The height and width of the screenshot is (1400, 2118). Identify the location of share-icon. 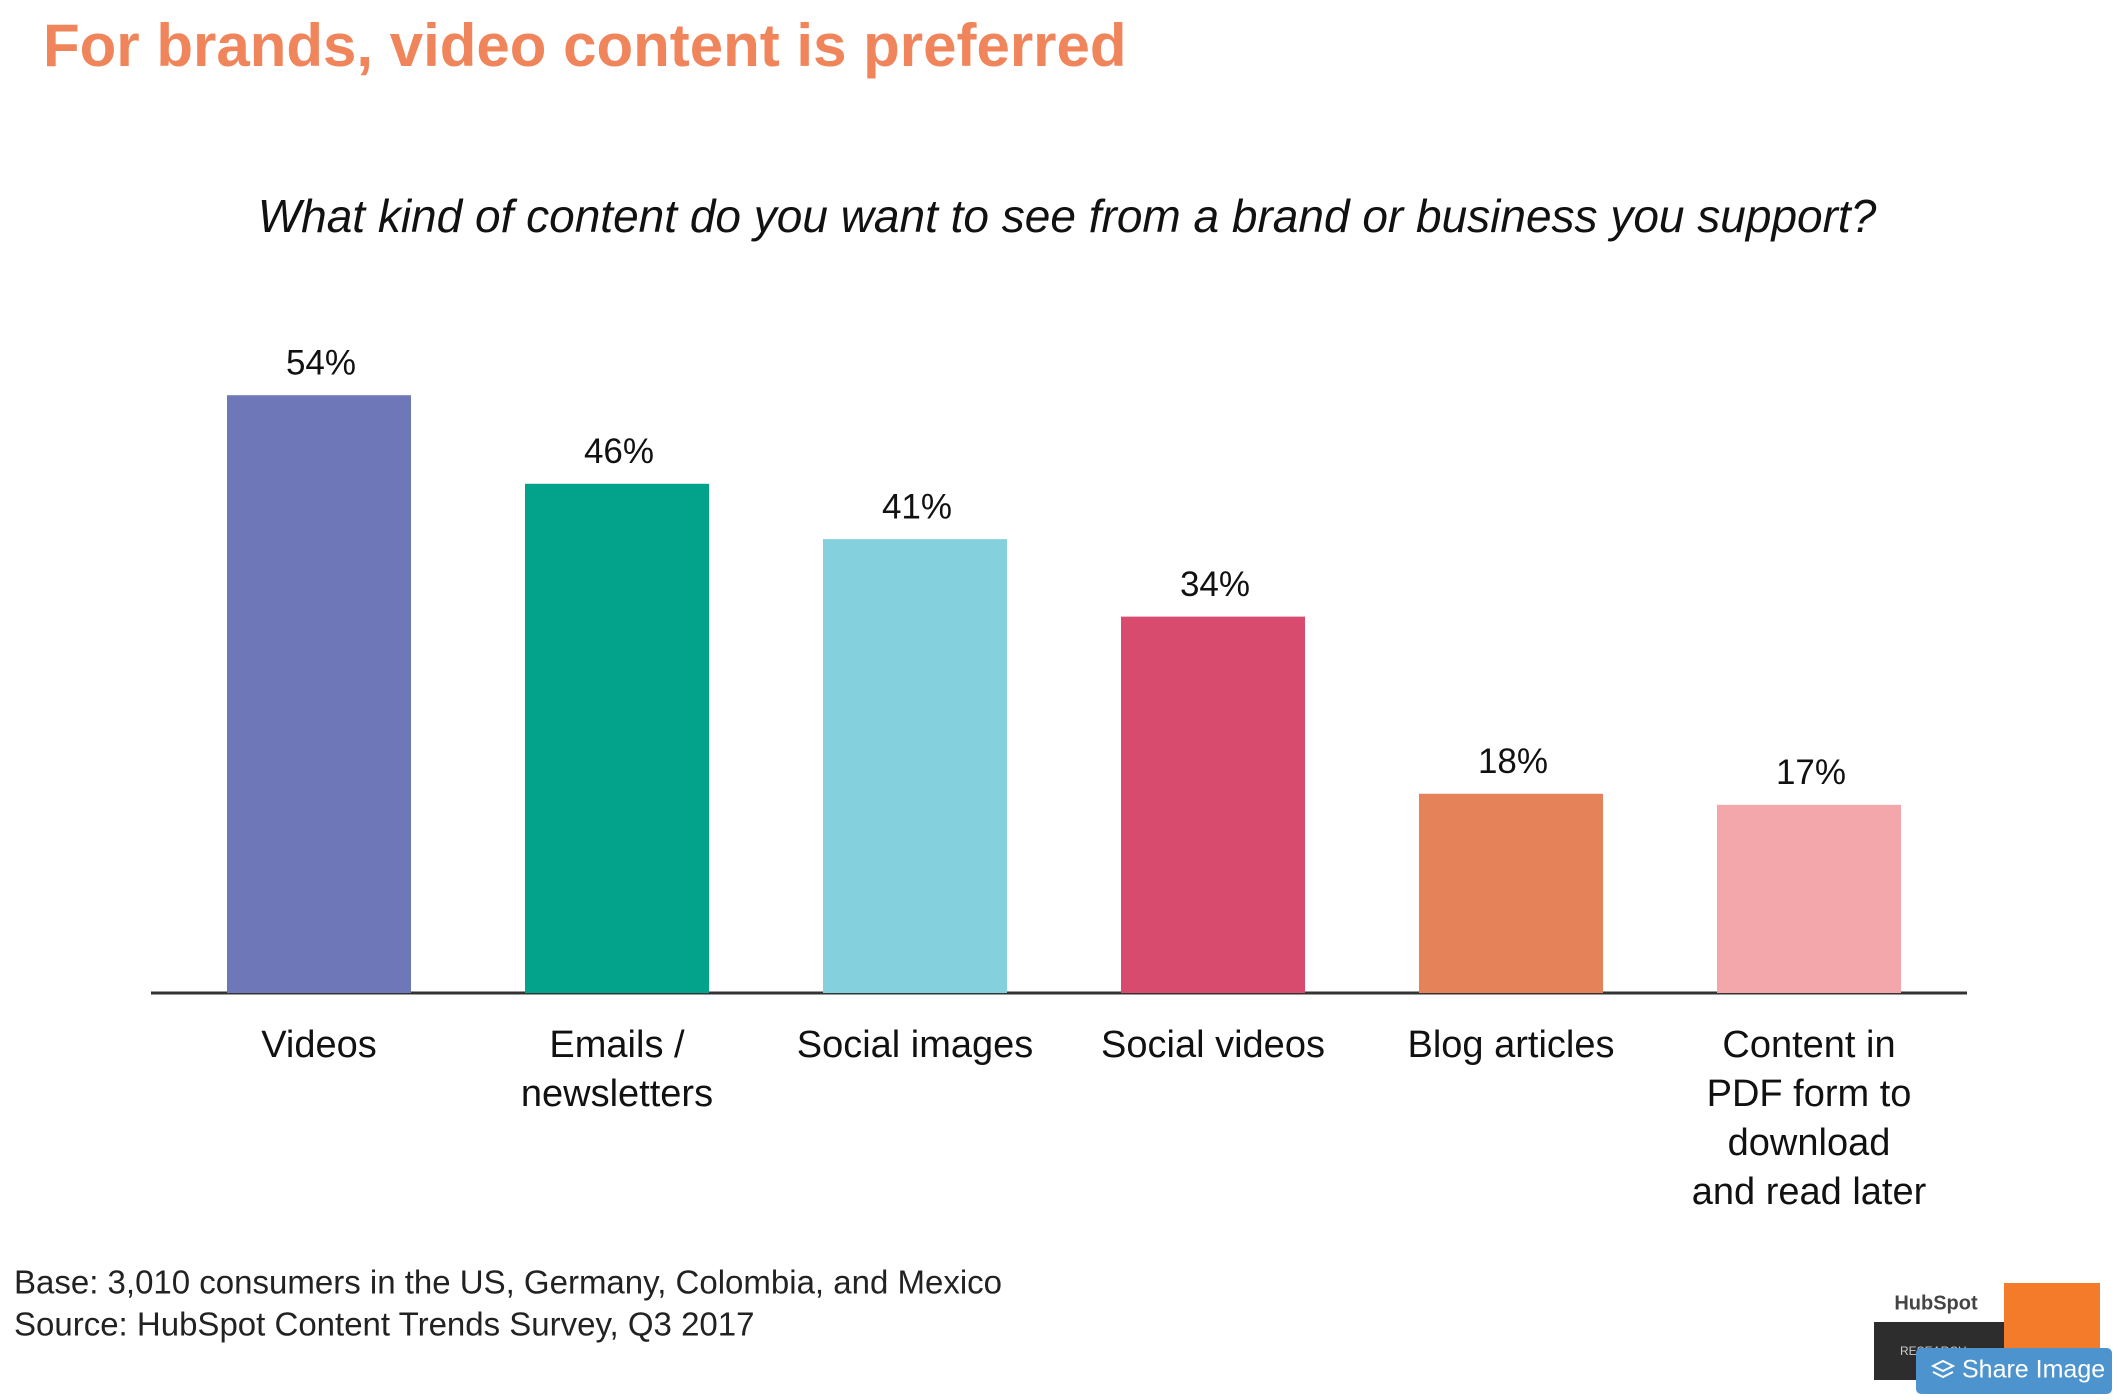
(1943, 1369).